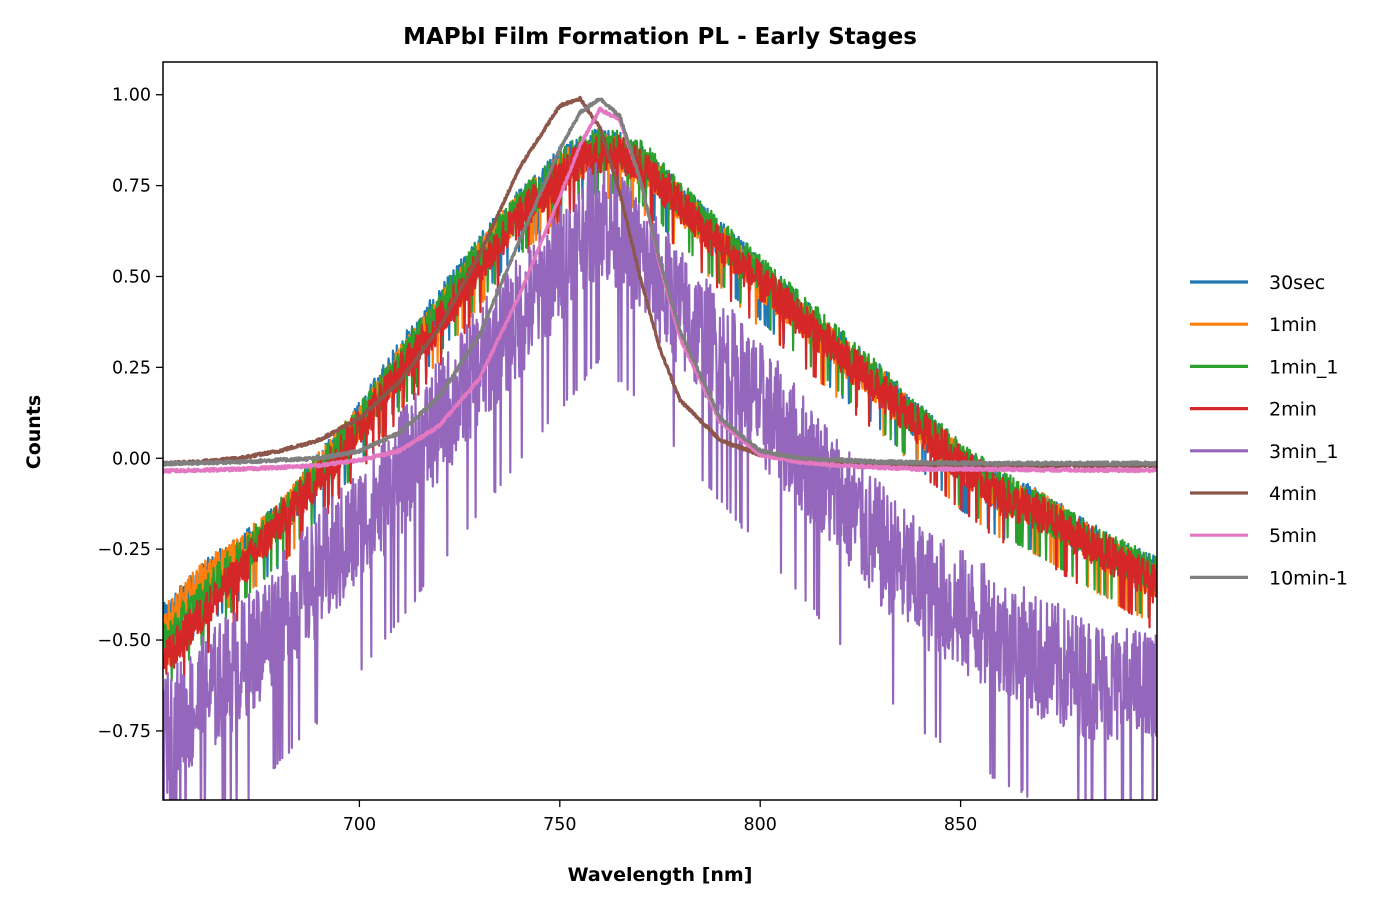  Describe the element at coordinates (660, 37) in the screenshot. I see `chart-title: MAPbI Film Formation PL - Early Stages` at that location.